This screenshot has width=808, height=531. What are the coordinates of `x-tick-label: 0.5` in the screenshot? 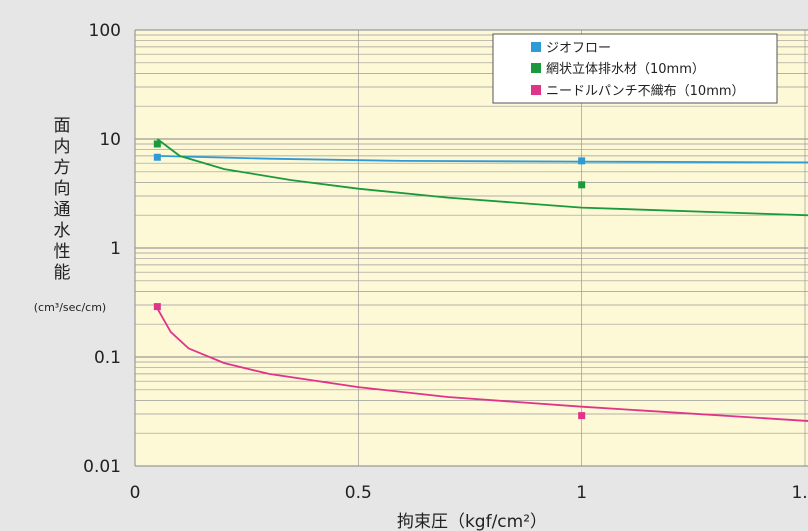 It's located at (358, 493).